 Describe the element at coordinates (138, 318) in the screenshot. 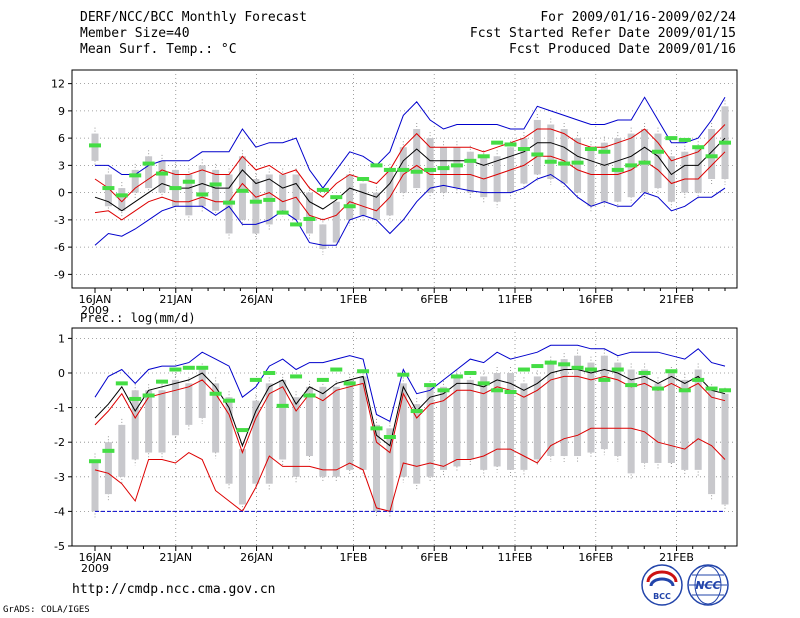

I see `precip-axis-label: Prec.: log(mm/d)` at that location.